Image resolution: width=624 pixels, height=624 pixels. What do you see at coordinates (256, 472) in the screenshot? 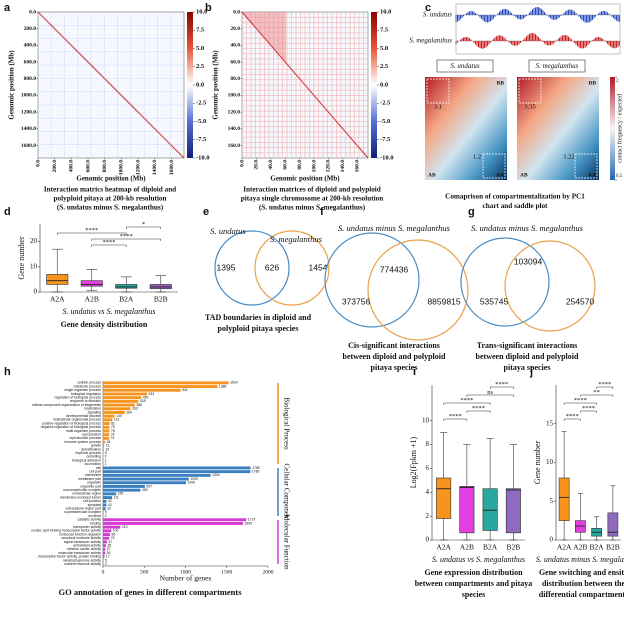
I see `value-label: 1786` at bounding box center [256, 472].